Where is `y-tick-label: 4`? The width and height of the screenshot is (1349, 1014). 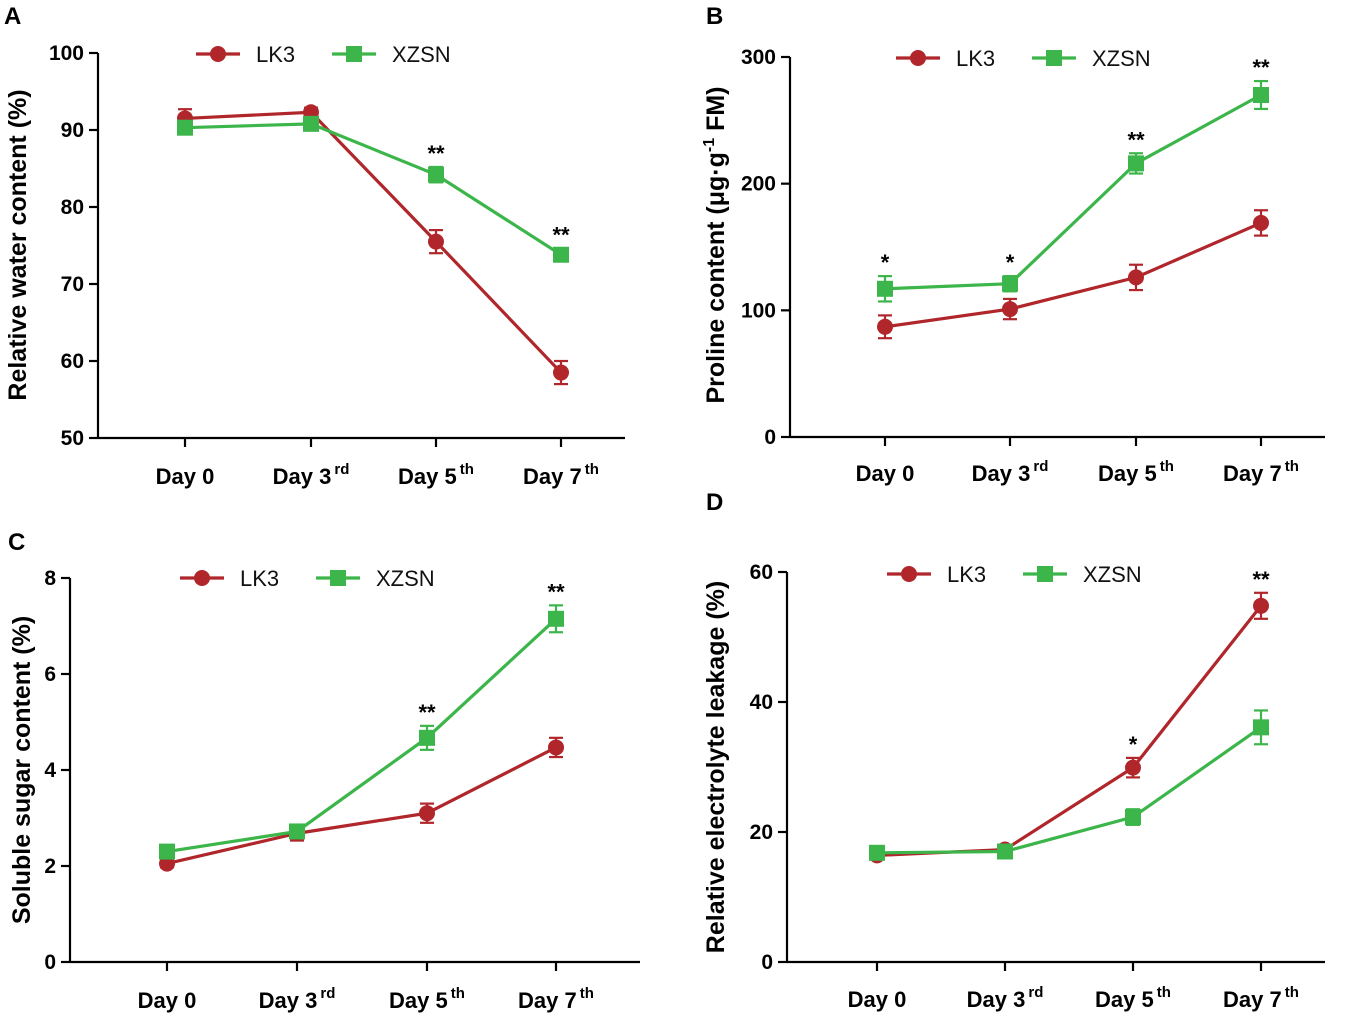 y-tick-label: 4 is located at coordinates (50, 770).